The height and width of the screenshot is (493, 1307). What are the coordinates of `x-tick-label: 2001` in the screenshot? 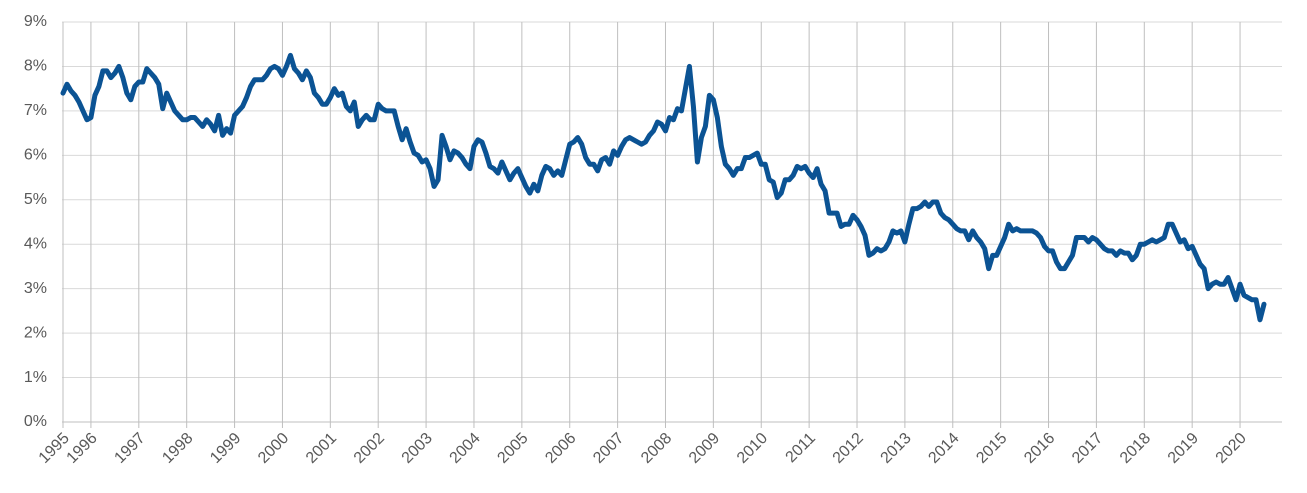 It's located at (321, 448).